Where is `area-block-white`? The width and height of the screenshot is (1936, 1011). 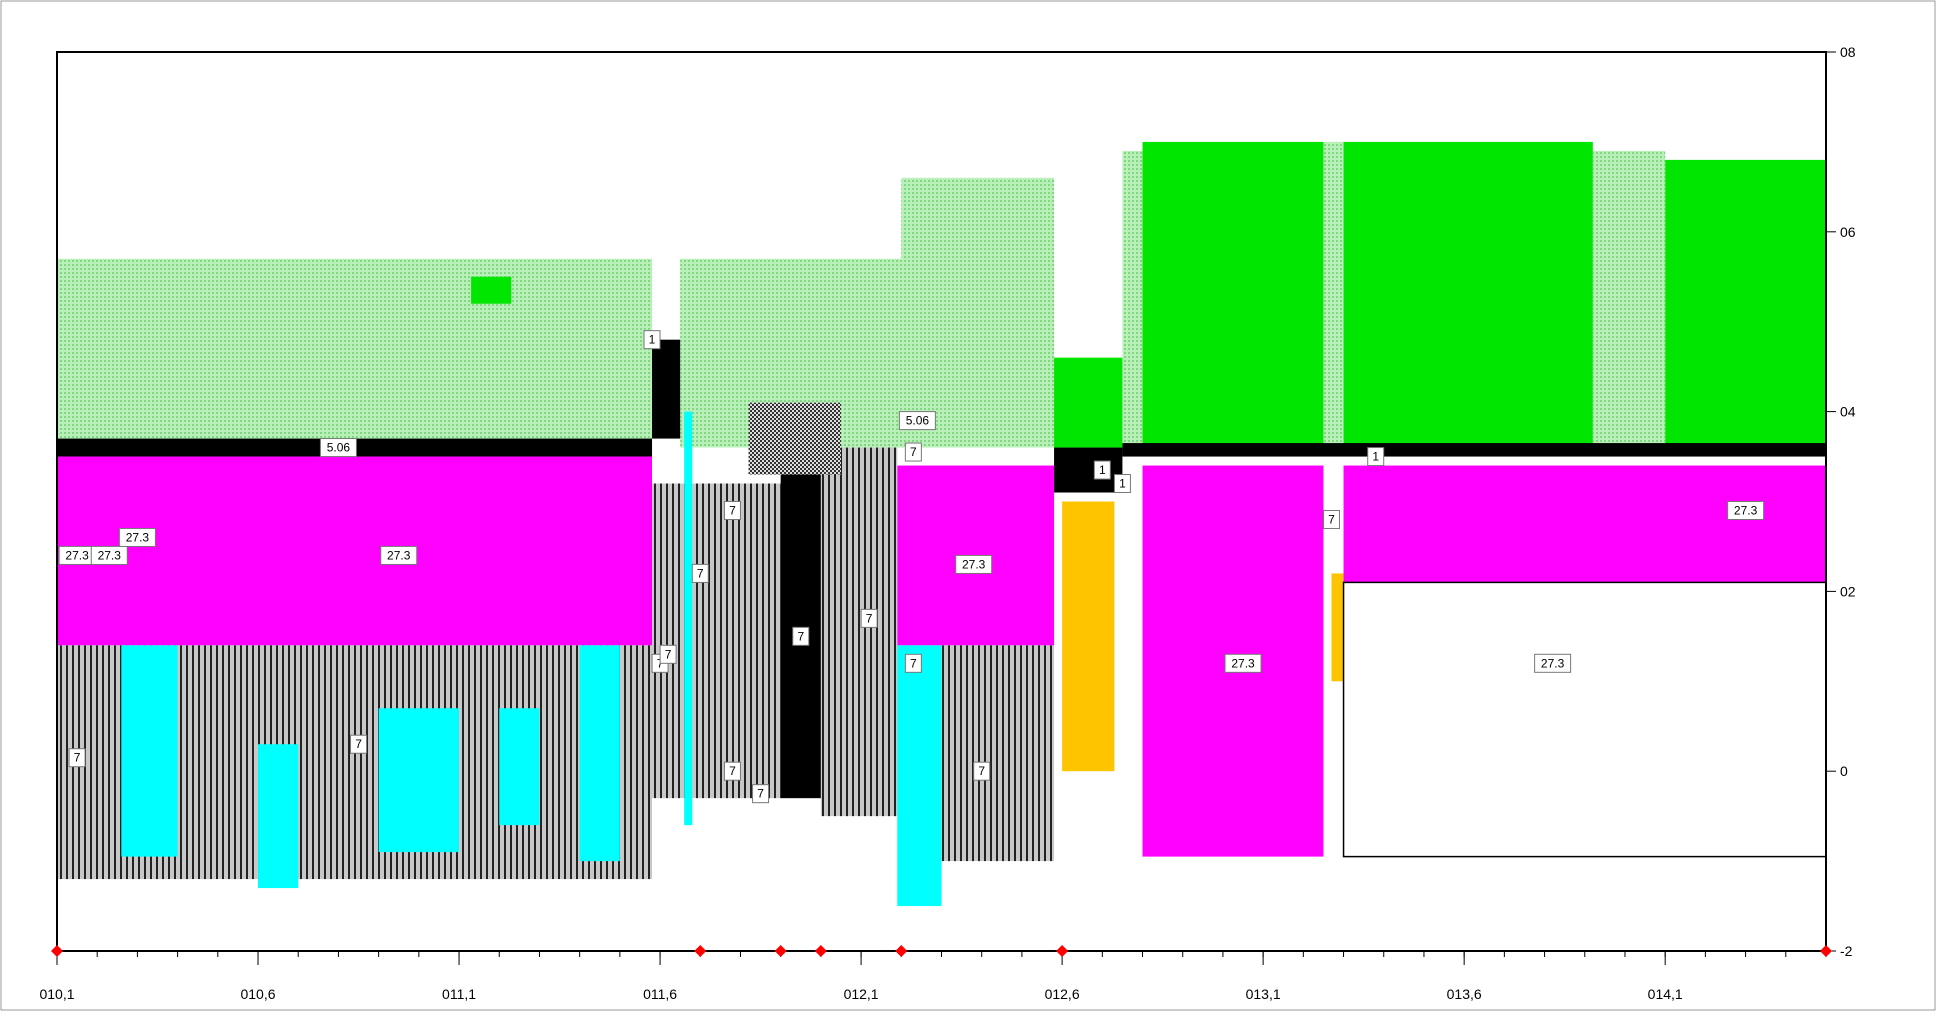
area-block-white is located at coordinates (1584, 719).